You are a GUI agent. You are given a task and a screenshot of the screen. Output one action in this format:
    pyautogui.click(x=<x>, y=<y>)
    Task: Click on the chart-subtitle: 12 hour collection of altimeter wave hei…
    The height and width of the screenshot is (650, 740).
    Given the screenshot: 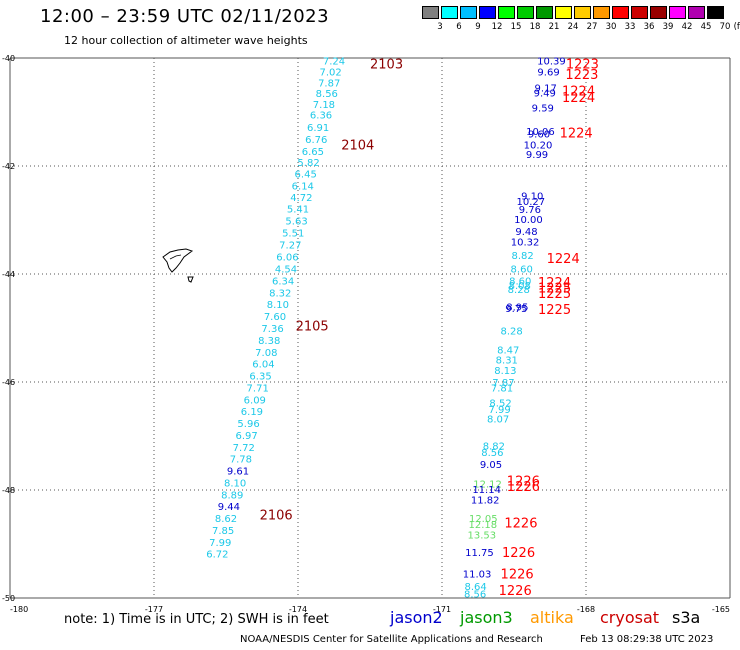 What is the action you would take?
    pyautogui.click(x=186, y=40)
    